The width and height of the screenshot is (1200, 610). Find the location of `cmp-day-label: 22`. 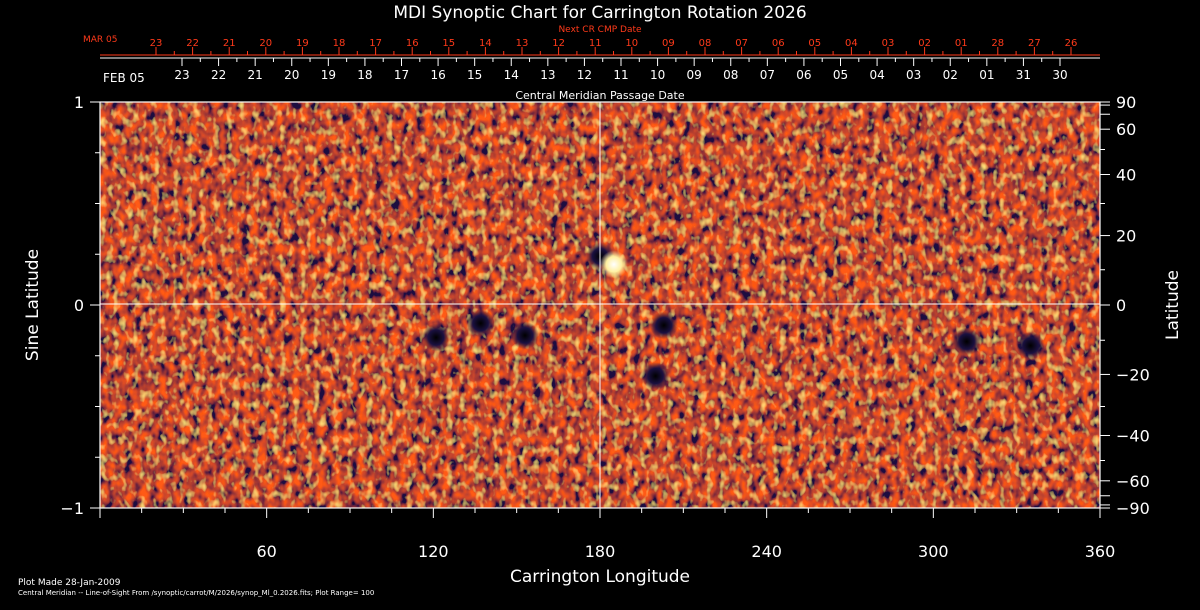

cmp-day-label: 22 is located at coordinates (218, 75).